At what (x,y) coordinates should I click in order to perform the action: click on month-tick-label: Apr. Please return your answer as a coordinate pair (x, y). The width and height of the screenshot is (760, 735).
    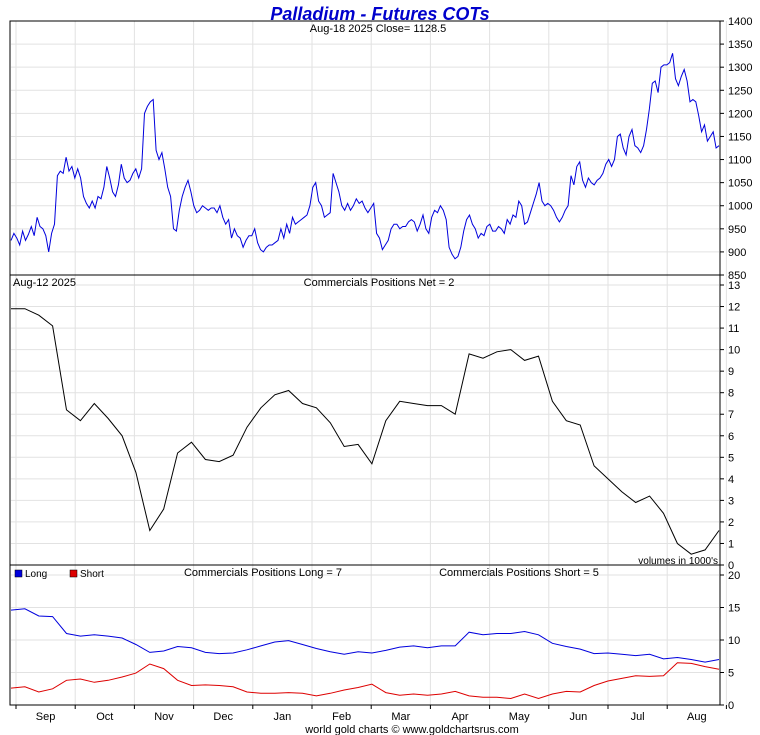
    Looking at the image, I should click on (459, 717).